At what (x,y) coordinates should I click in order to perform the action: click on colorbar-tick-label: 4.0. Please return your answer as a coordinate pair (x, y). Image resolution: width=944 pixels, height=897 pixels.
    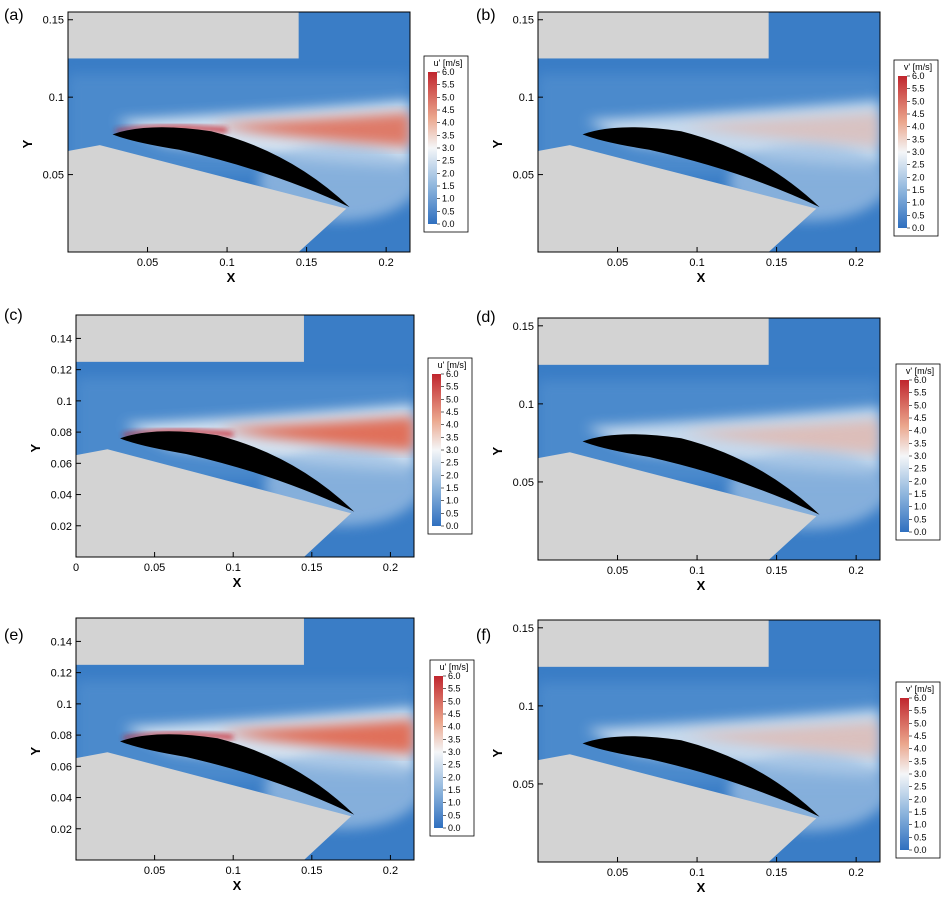
    Looking at the image, I should click on (454, 727).